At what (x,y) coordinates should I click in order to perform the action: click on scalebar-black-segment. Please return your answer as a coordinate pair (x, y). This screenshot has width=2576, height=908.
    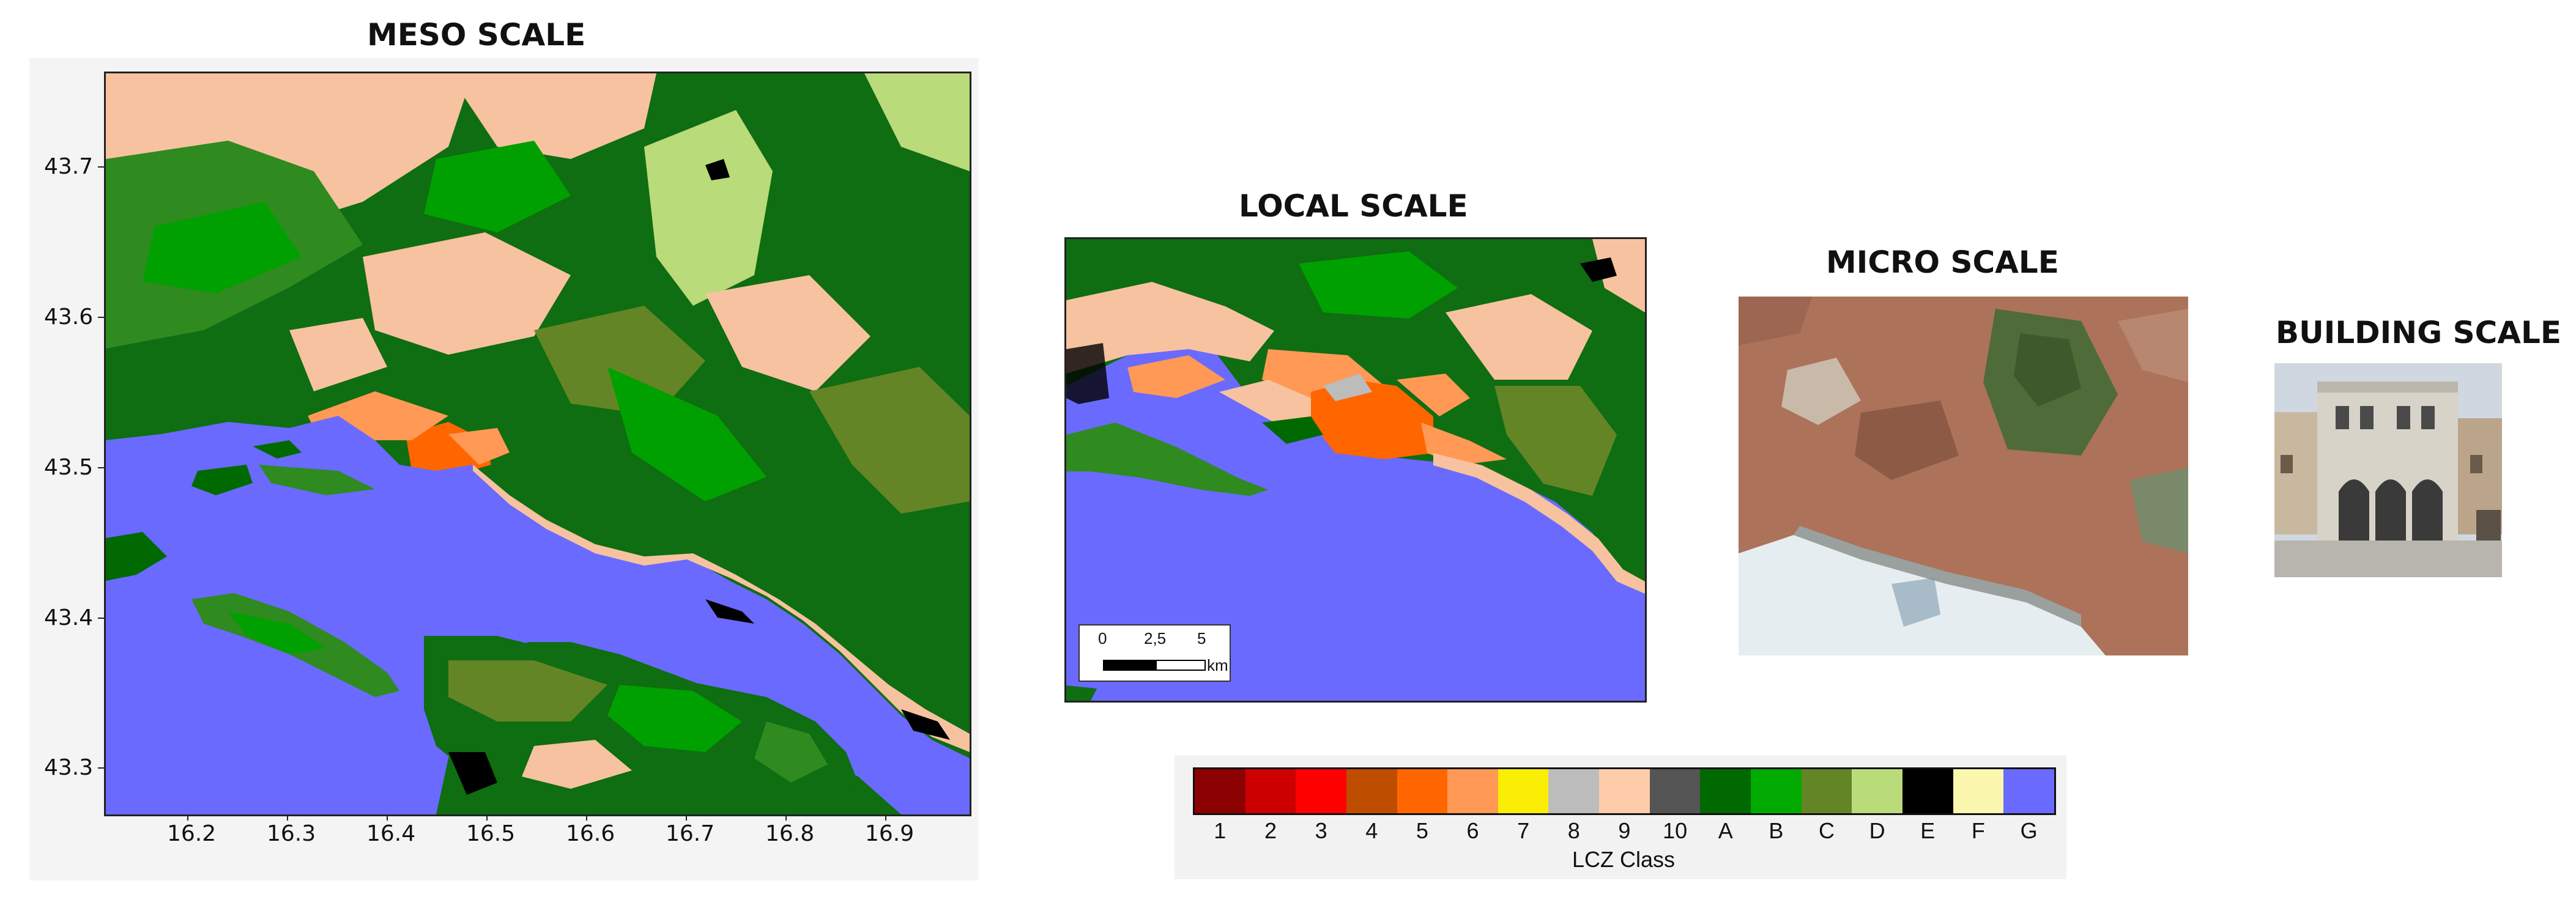
    Looking at the image, I should click on (1130, 665).